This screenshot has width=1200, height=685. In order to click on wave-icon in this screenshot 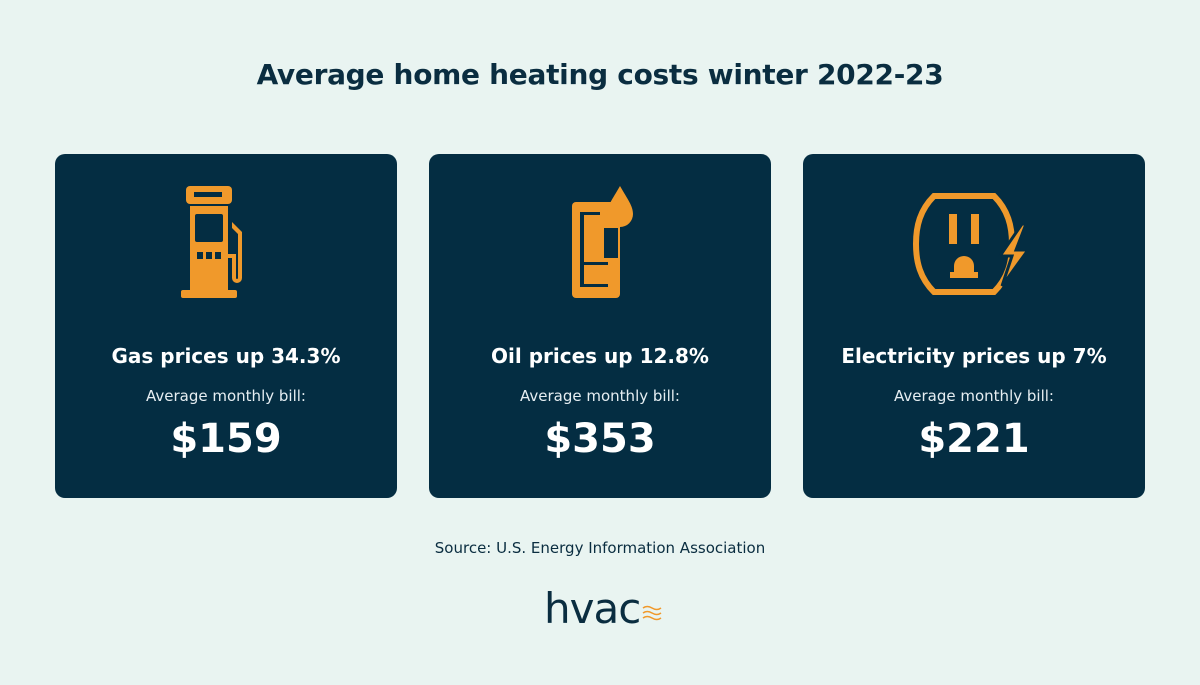, I will do `click(652, 613)`.